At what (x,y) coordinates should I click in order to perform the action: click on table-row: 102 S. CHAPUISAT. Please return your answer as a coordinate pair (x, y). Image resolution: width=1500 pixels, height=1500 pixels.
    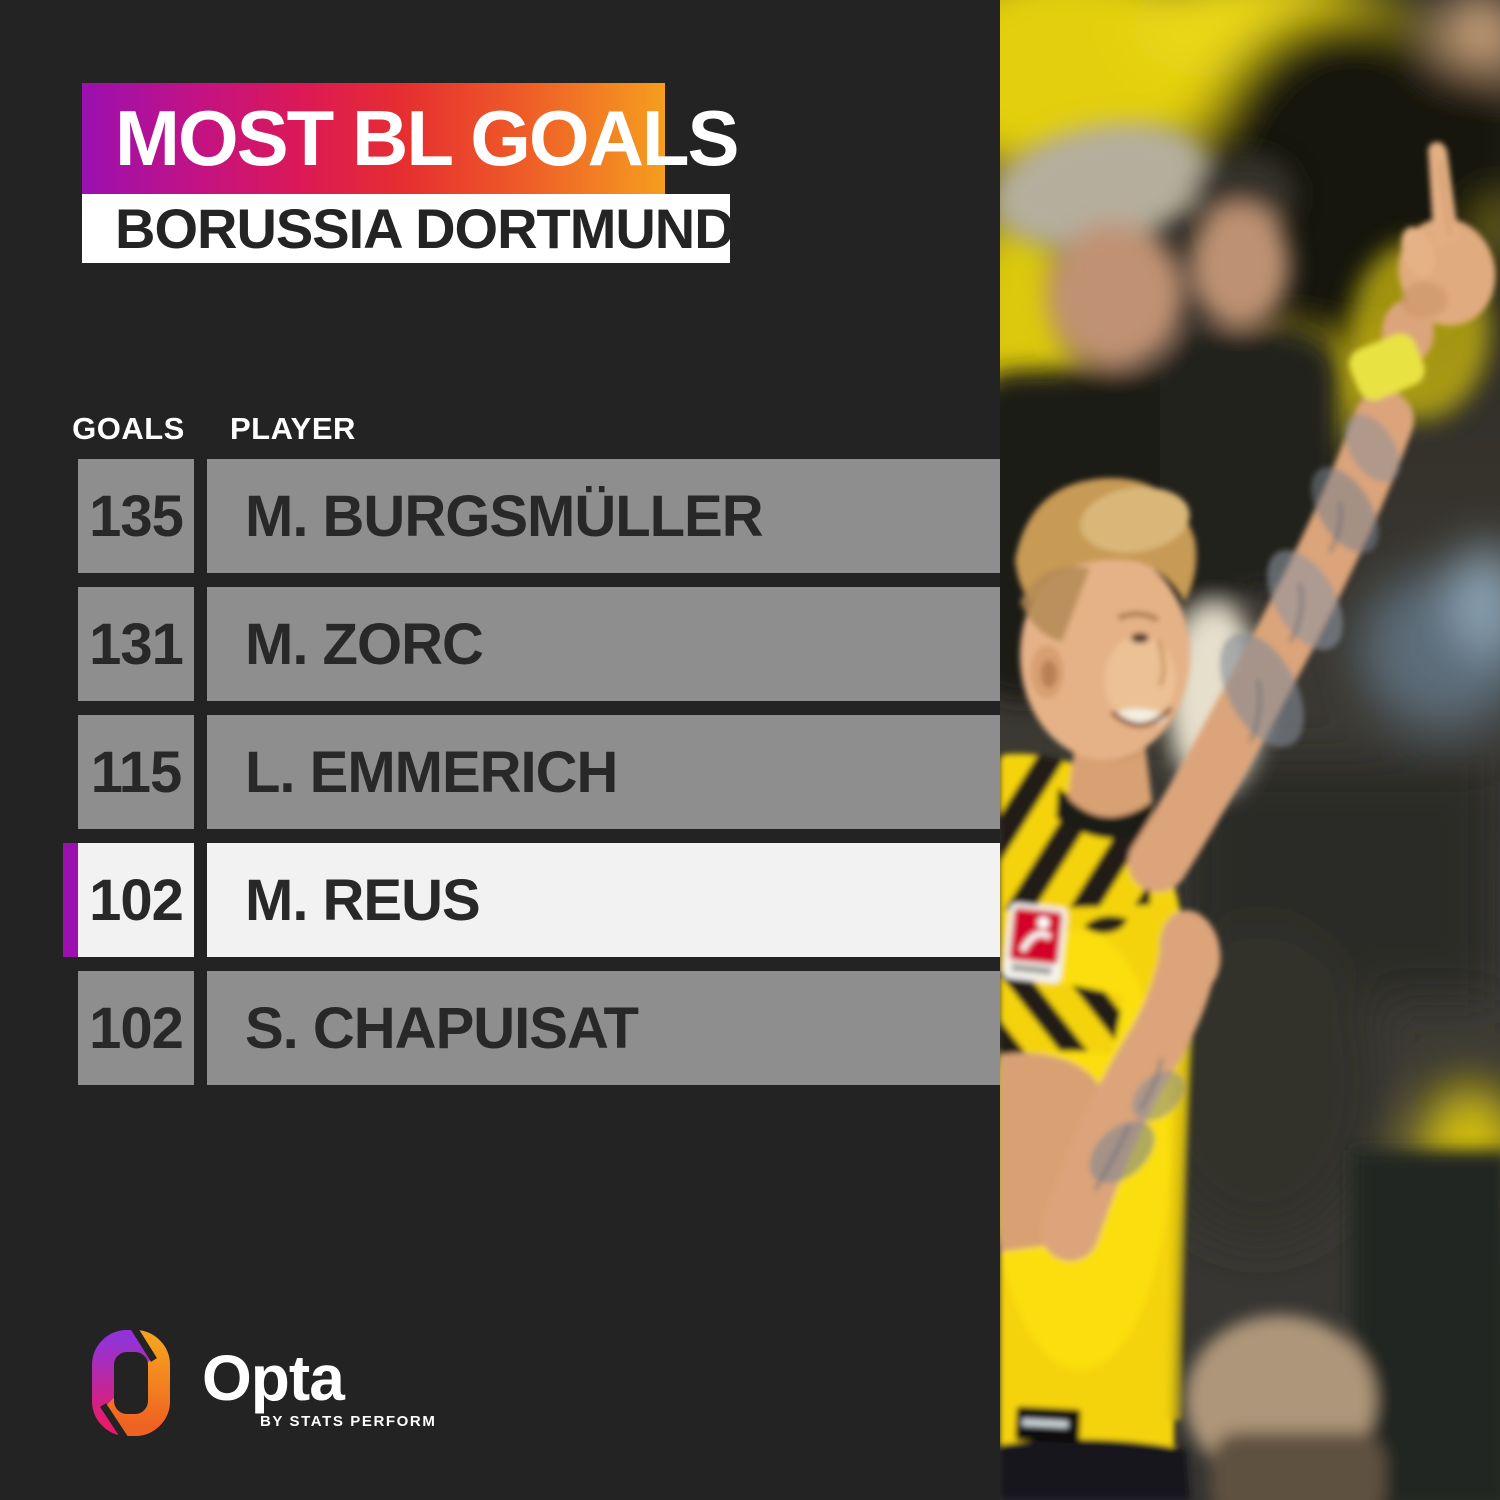
    Looking at the image, I should click on (531, 1028).